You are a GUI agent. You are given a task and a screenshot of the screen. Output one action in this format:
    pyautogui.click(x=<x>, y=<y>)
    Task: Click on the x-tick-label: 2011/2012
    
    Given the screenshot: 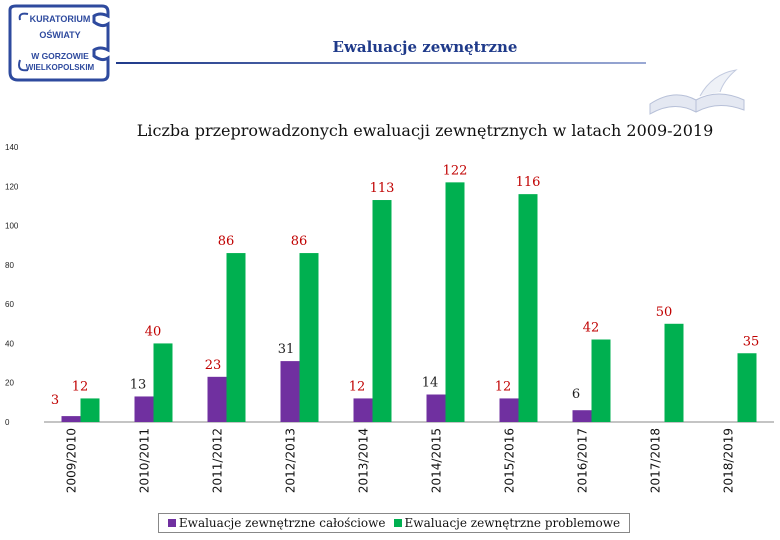 What is the action you would take?
    pyautogui.click(x=218, y=460)
    